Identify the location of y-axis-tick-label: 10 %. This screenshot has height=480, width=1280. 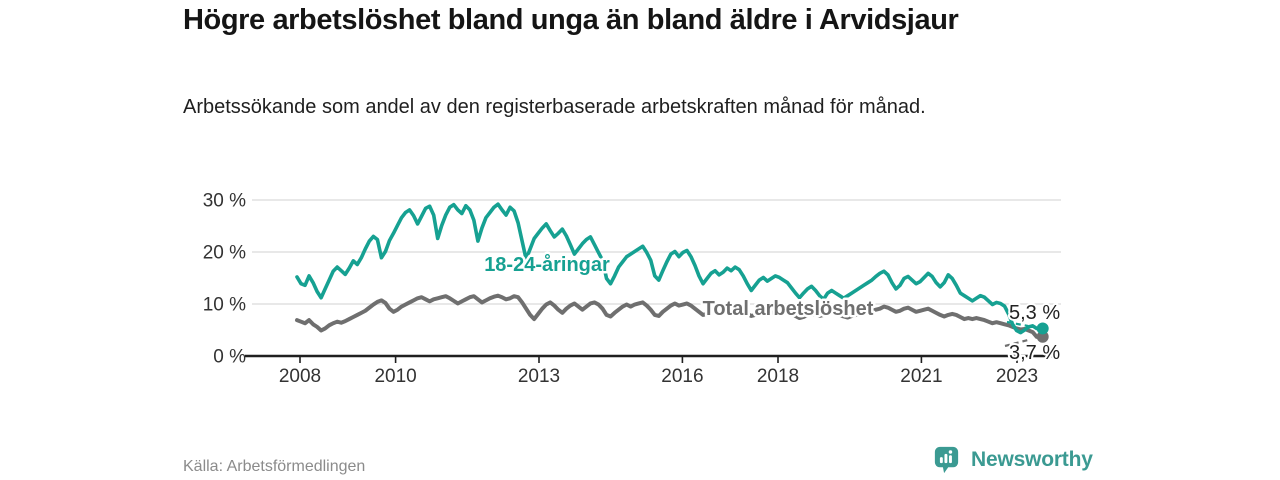
(224, 305).